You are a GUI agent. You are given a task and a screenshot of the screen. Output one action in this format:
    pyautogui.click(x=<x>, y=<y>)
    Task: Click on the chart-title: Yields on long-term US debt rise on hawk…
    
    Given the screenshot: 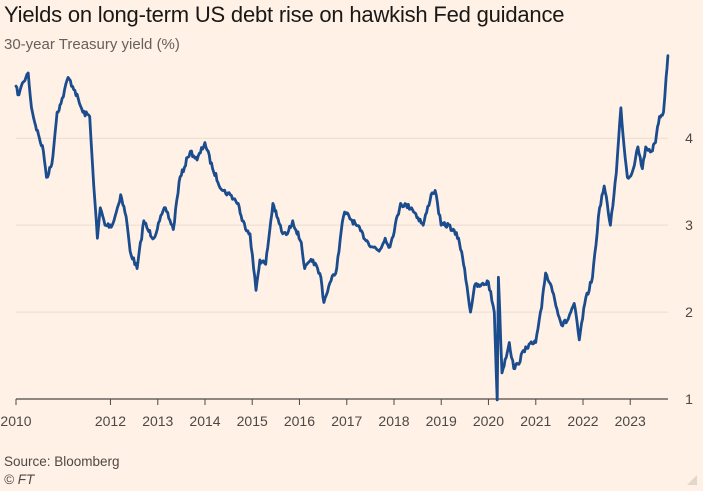 What is the action you would take?
    pyautogui.click(x=284, y=14)
    